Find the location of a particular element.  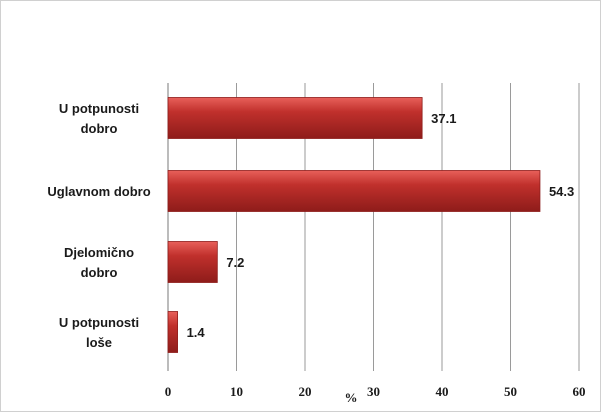

value-label-1: 37.1 is located at coordinates (443, 118).